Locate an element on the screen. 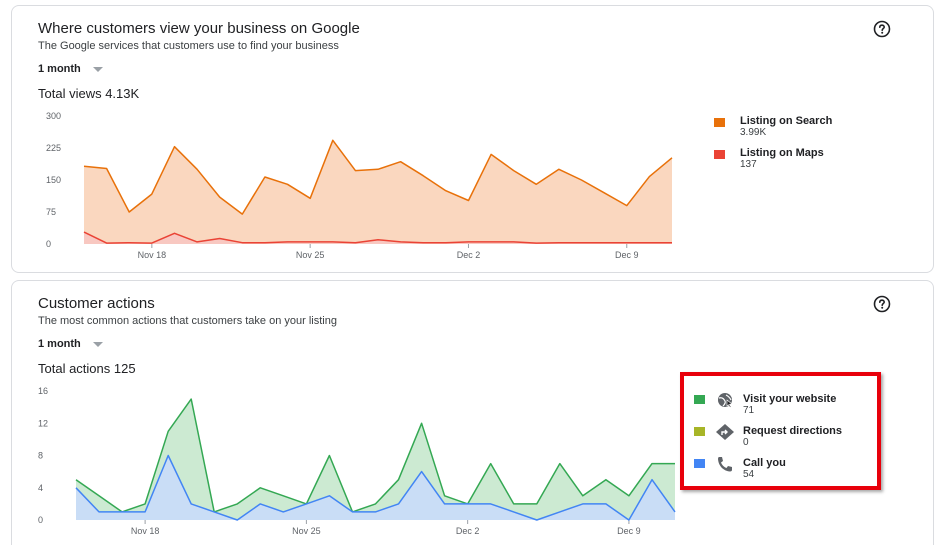 This screenshot has width=950, height=545. actions-xtick-label: Nov 25 is located at coordinates (306, 531).